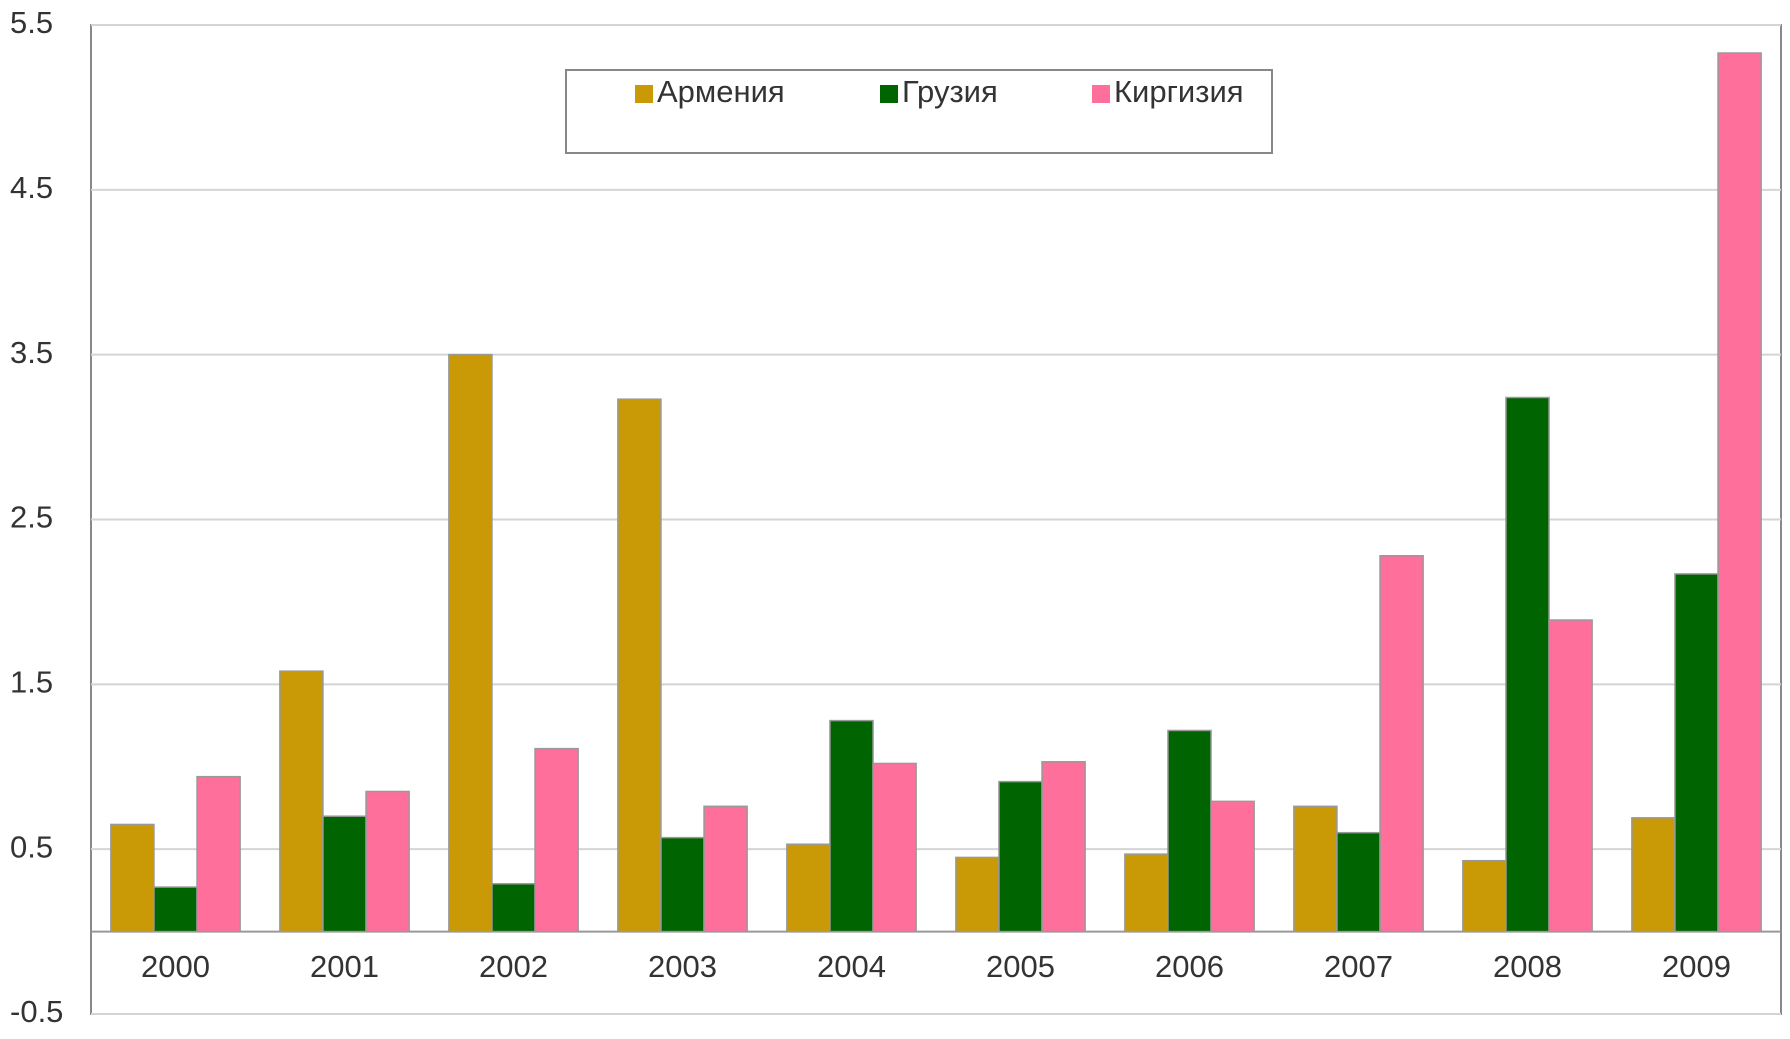  Describe the element at coordinates (1358, 966) in the screenshot. I see `x-tick-label: 2007` at that location.